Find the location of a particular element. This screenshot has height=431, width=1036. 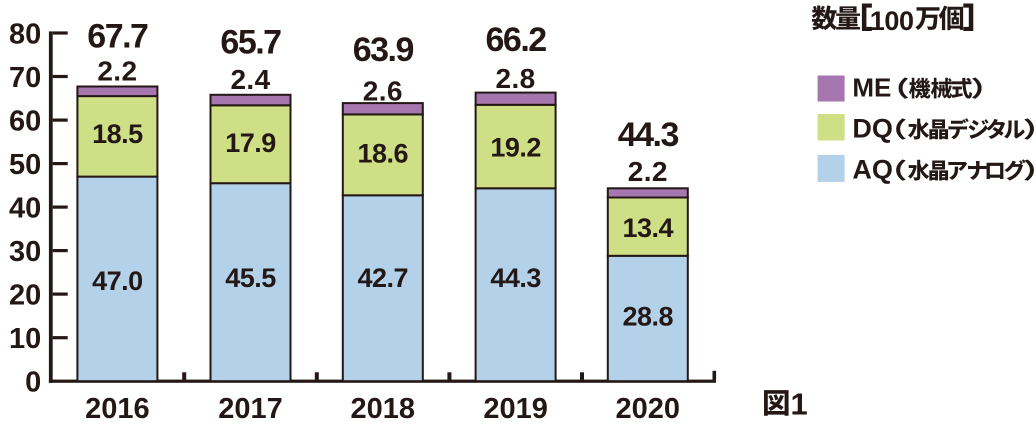

svg-text: DQ is located at coordinates (872, 128).